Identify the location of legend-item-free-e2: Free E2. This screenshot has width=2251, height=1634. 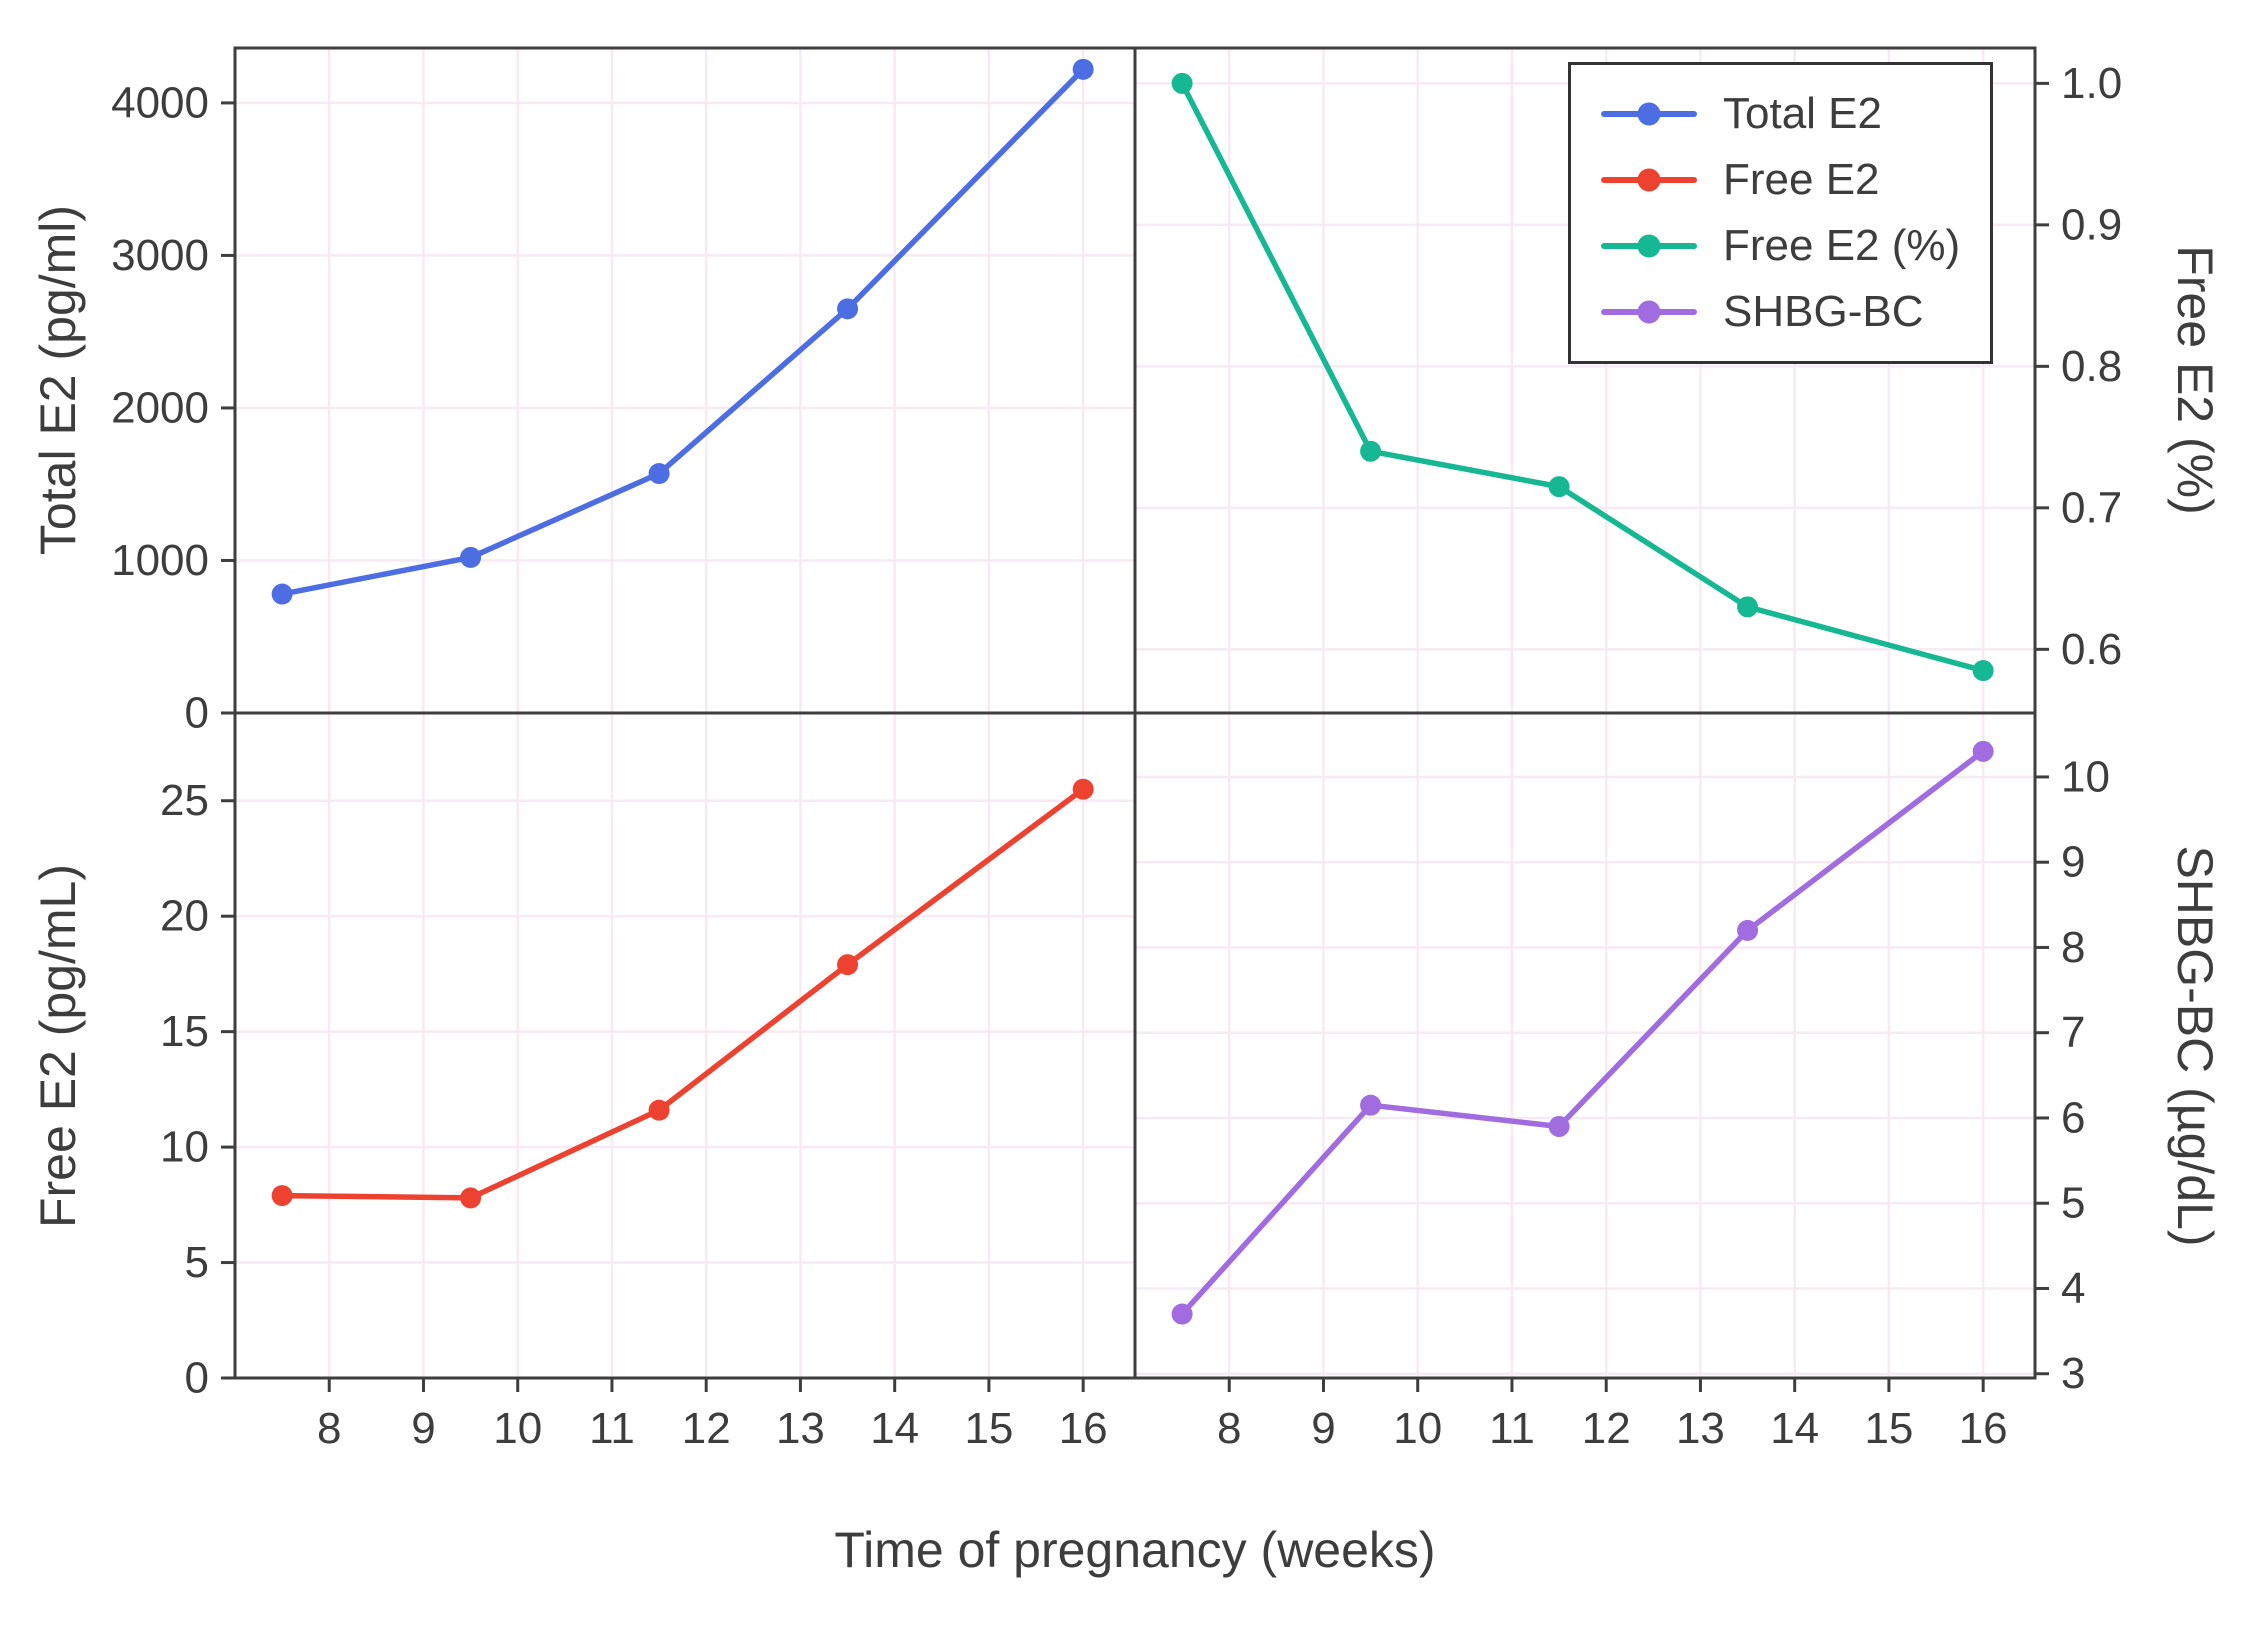
(1780, 180).